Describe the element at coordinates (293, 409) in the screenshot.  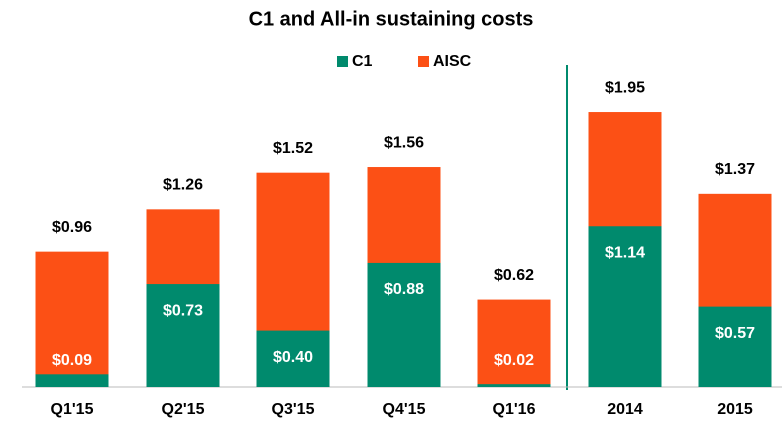
I see `x-tick-label: Q3'15` at that location.